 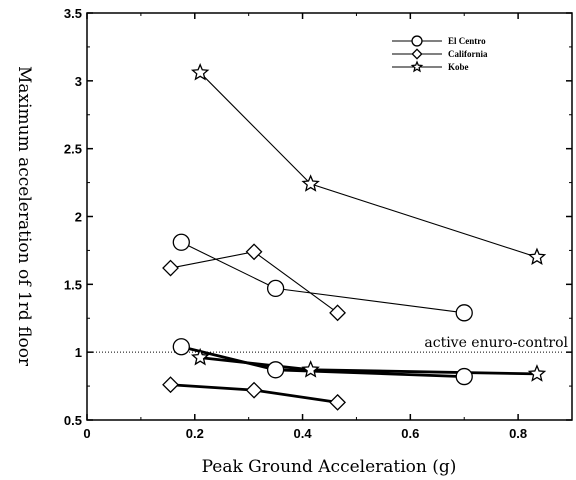 What do you see at coordinates (417, 54) in the screenshot?
I see `legend-marker-california` at bounding box center [417, 54].